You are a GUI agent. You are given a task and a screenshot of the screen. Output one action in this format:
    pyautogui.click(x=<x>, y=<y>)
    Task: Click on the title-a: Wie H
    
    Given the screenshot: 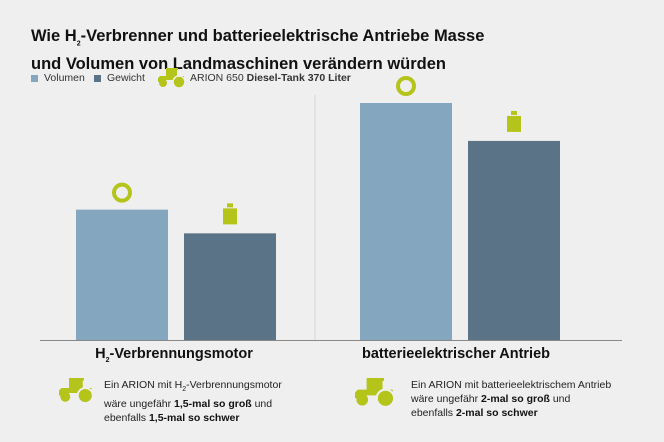 What is the action you would take?
    pyautogui.click(x=54, y=36)
    